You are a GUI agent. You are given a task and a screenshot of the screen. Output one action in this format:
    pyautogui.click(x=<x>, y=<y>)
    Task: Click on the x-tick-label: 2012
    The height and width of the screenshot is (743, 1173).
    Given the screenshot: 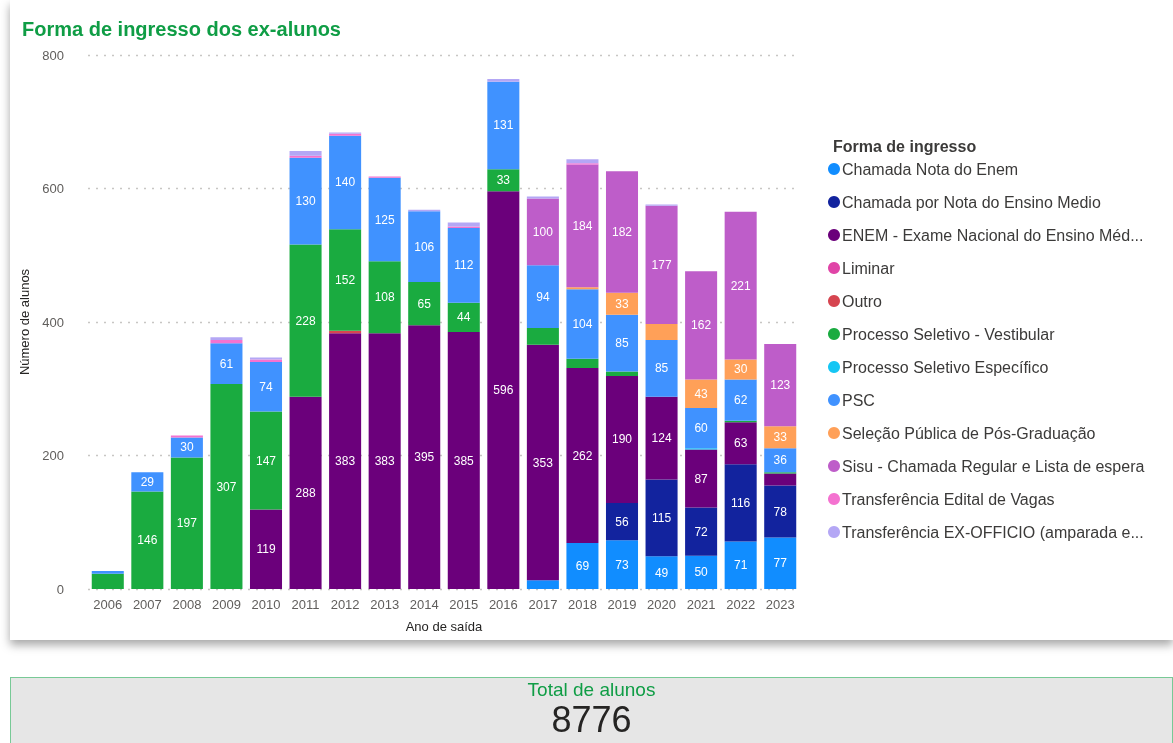 What is the action you would take?
    pyautogui.click(x=345, y=604)
    